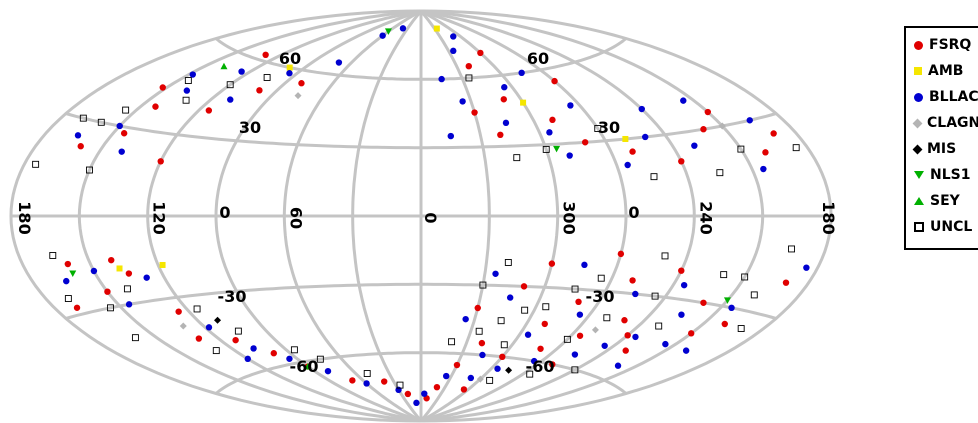 The width and height of the screenshot is (978, 423). I want to click on longitude-label: 240, so click(705, 217).